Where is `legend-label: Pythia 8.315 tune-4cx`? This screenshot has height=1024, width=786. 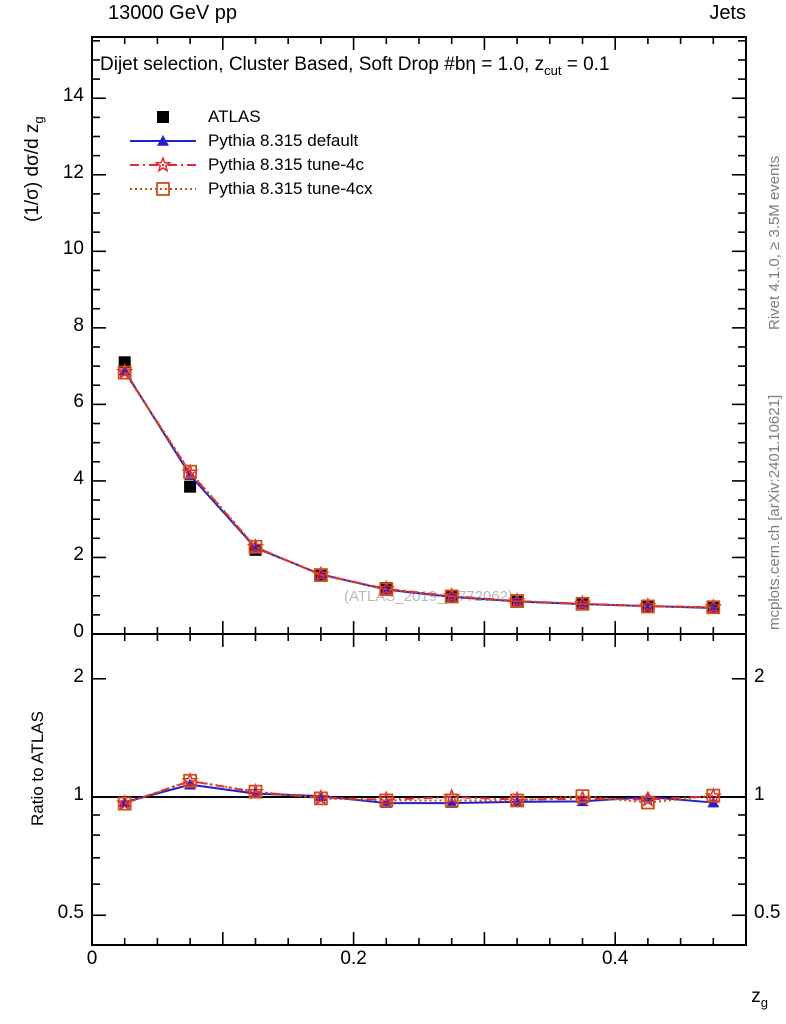 legend-label: Pythia 8.315 tune-4cx is located at coordinates (290, 188).